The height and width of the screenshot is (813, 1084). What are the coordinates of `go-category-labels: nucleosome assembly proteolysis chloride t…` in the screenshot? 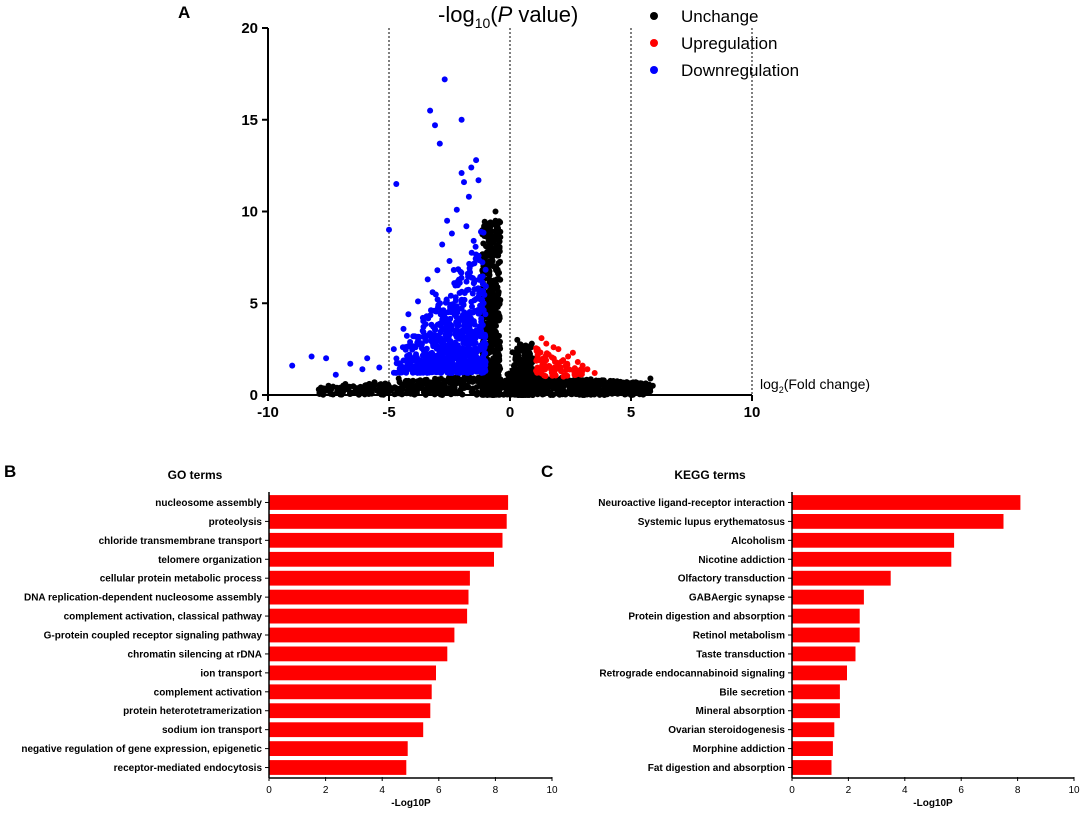 It's located at (145, 636).